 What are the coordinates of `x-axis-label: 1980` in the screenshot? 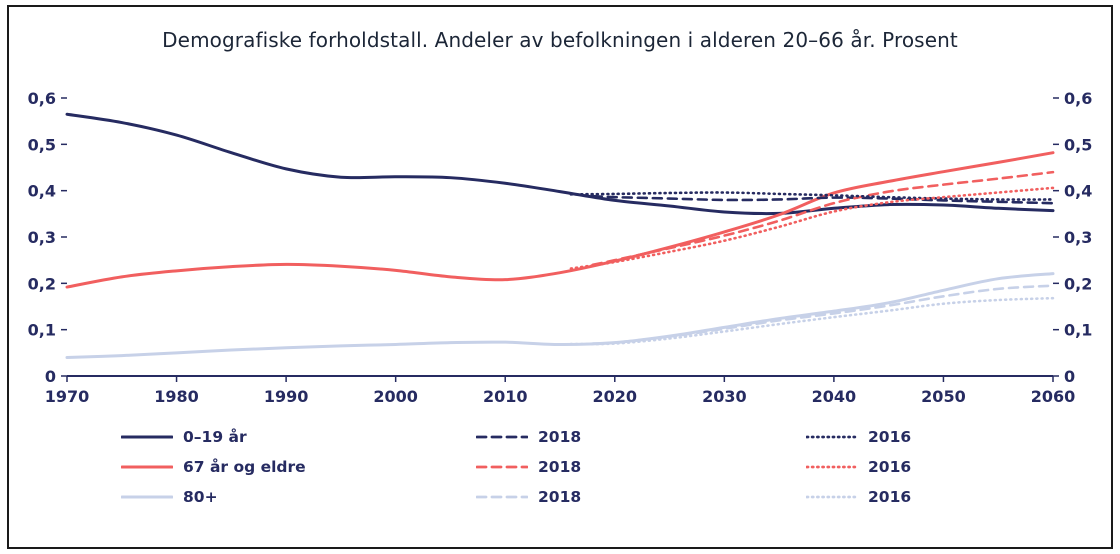 It's located at (176, 396).